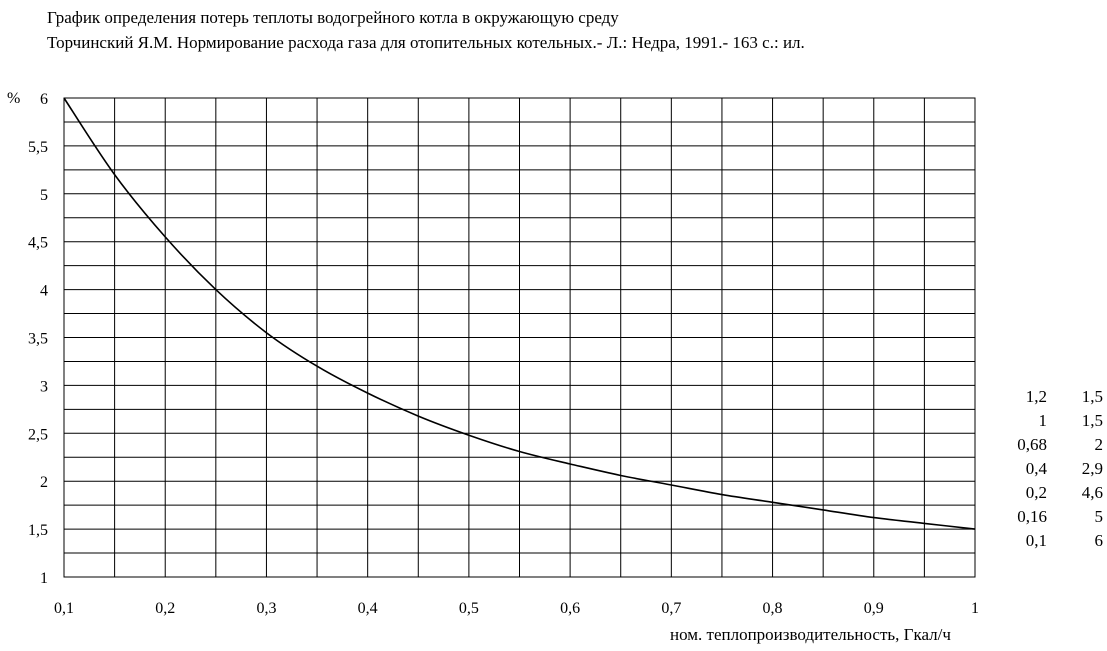  Describe the element at coordinates (44, 578) in the screenshot. I see `y-tick-label: 1` at that location.